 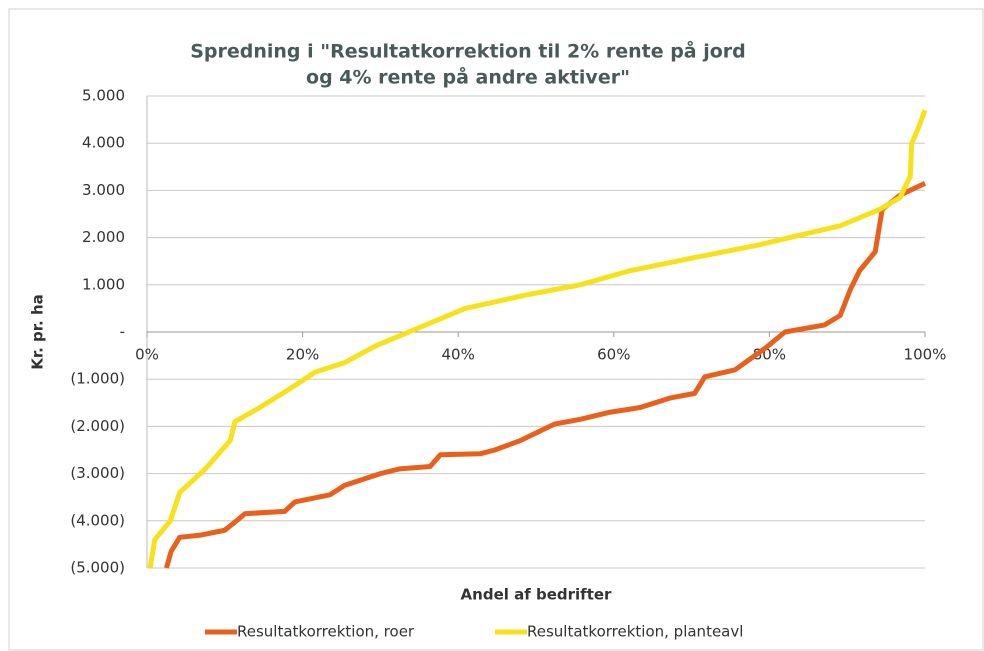 What do you see at coordinates (458, 355) in the screenshot?
I see `x-tick-label: 40%` at bounding box center [458, 355].